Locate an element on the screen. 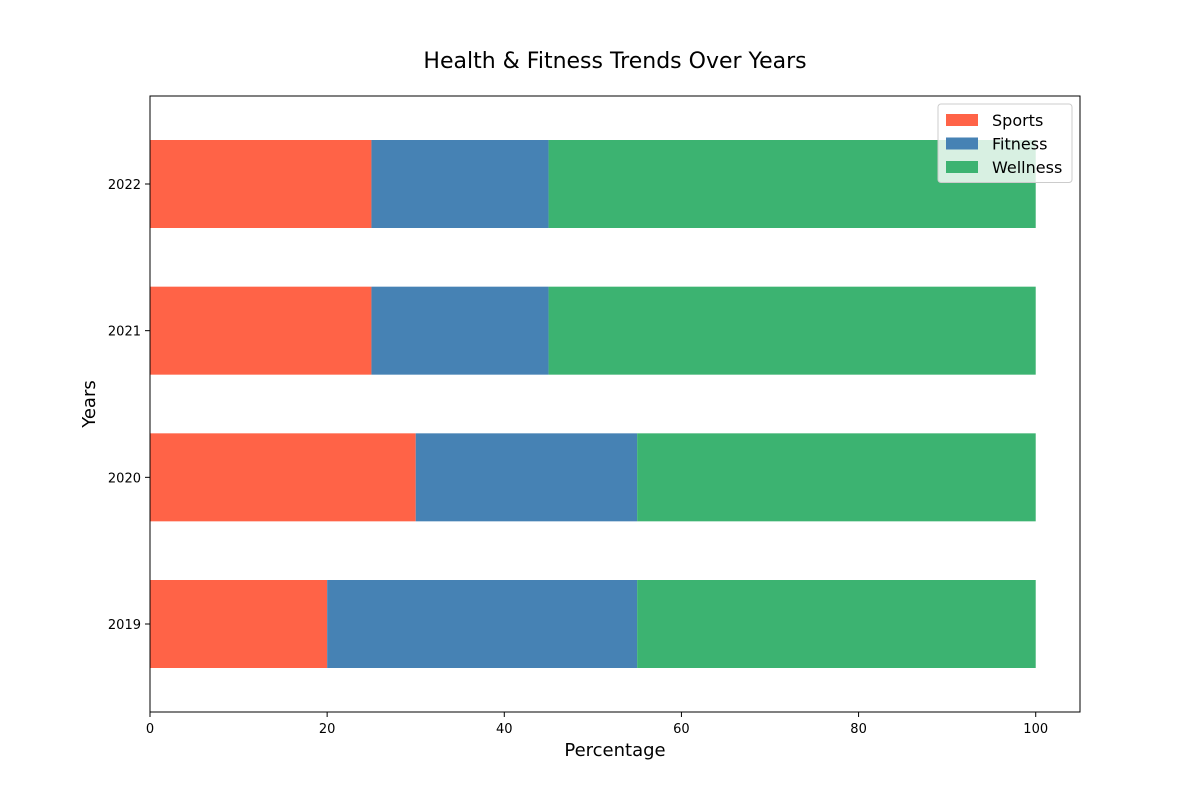 The image size is (1200, 800). bar-sports-2020 is located at coordinates (283, 477).